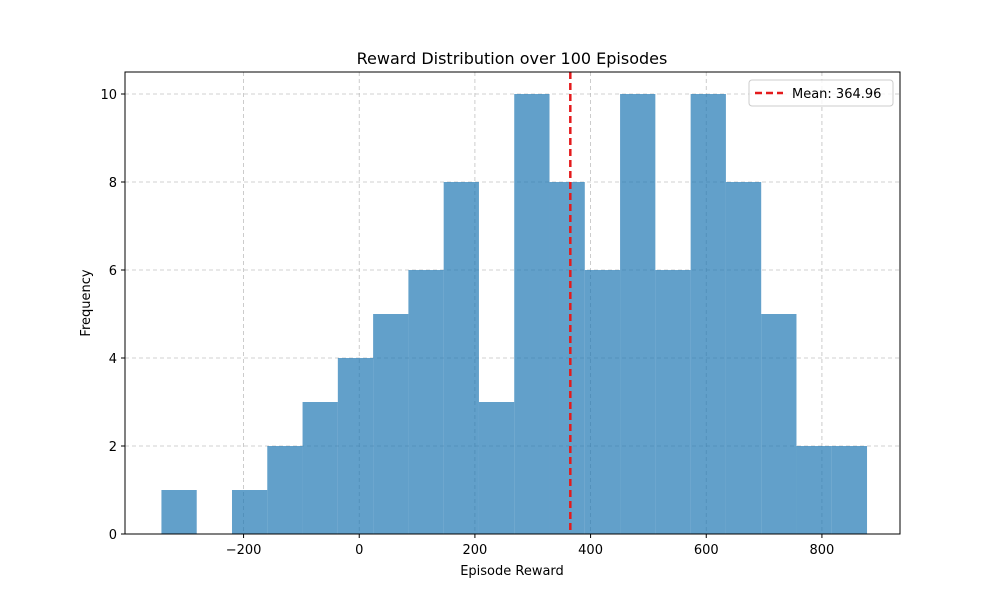 The image size is (1000, 600). I want to click on y-tick-label: 0, so click(113, 535).